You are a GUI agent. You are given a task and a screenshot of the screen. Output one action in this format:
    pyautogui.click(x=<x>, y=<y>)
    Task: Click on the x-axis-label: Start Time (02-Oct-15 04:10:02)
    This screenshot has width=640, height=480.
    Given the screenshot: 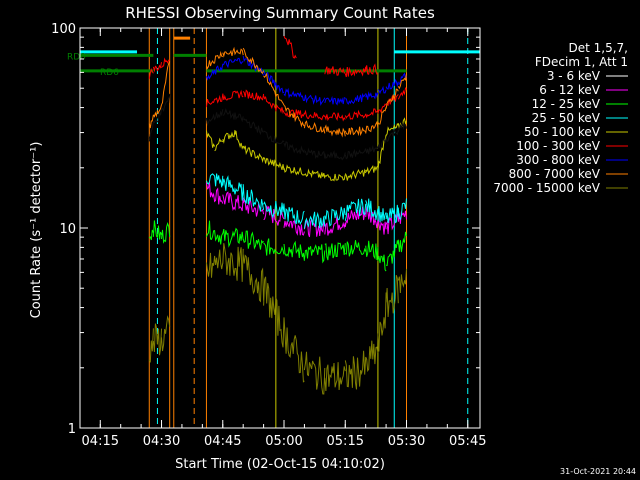 What is the action you would take?
    pyautogui.click(x=280, y=464)
    